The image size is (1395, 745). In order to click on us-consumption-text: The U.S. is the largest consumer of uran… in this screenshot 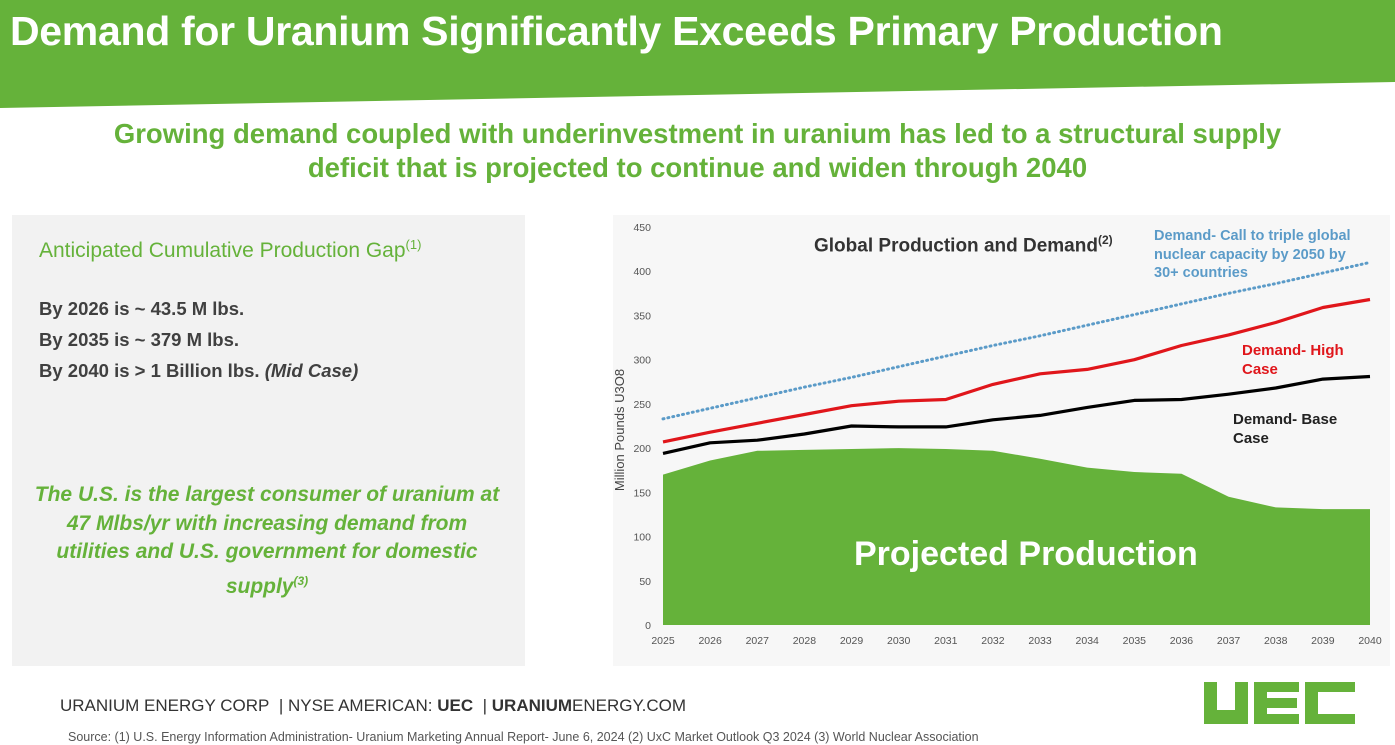, I will do `click(267, 541)`.